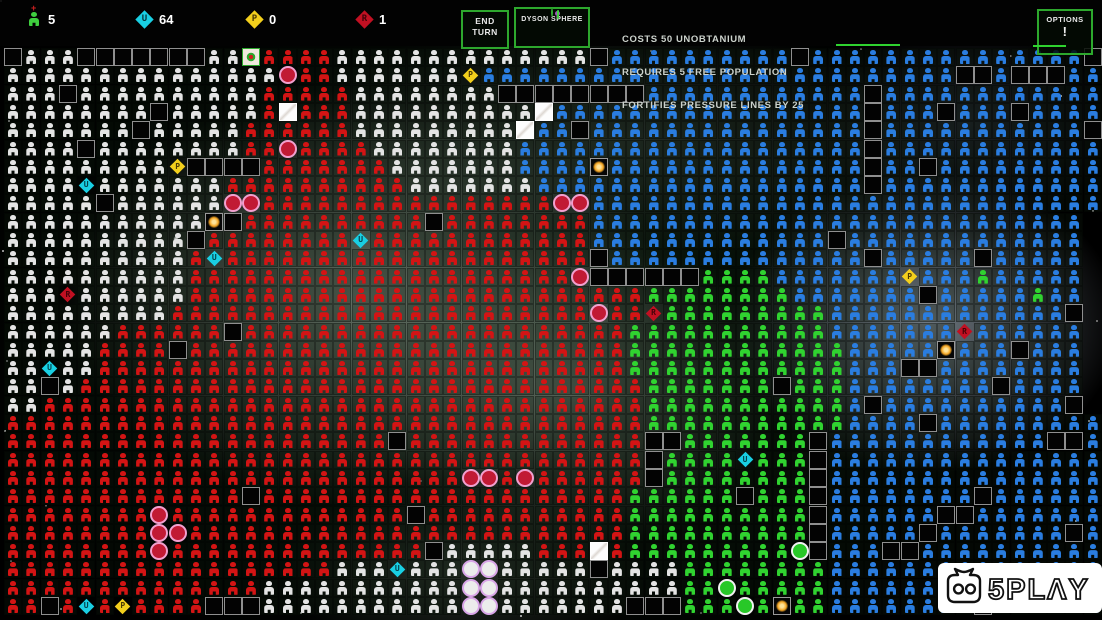 The image size is (1102, 620). Describe the element at coordinates (598, 313) in the screenshot. I see `red-person-pink-ring` at that location.